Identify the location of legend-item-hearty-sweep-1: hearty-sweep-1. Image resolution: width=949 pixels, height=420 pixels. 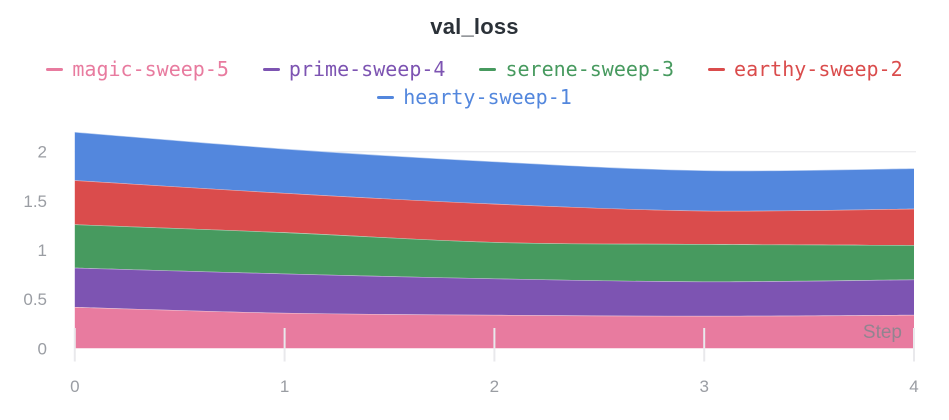
(474, 97).